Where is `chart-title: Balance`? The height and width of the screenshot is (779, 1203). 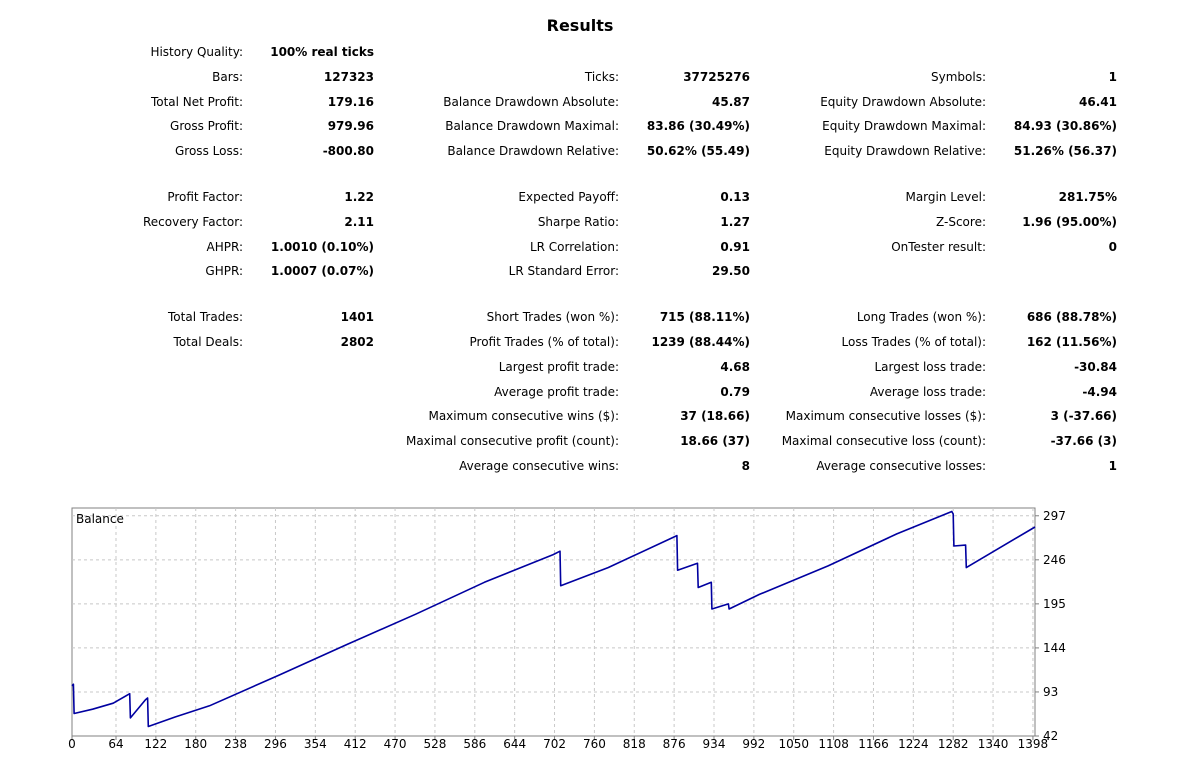 chart-title: Balance is located at coordinates (100, 519).